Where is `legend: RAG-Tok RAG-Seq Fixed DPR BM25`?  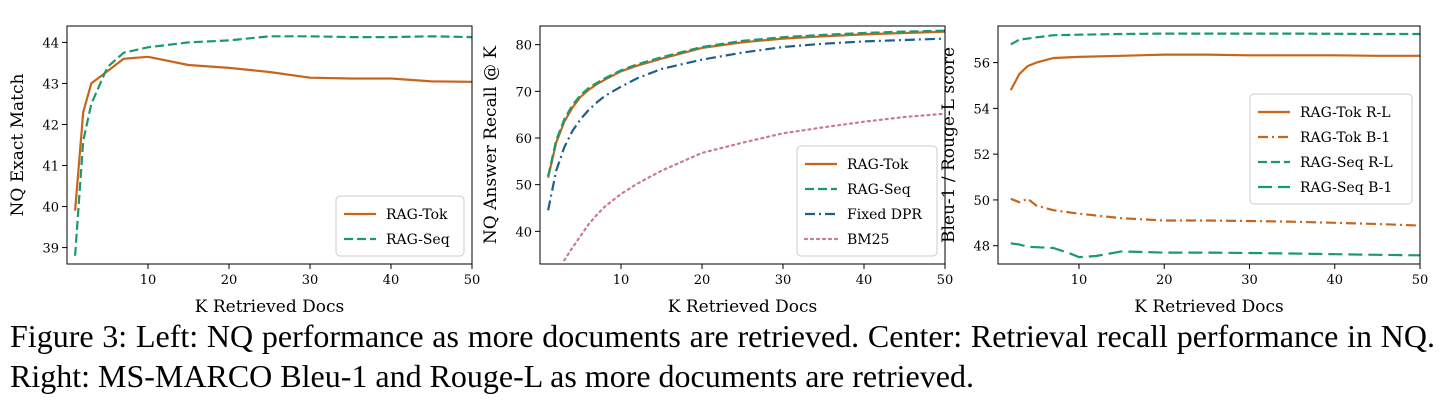
legend: RAG-Tok RAG-Seq Fixed DPR BM25 is located at coordinates (867, 201).